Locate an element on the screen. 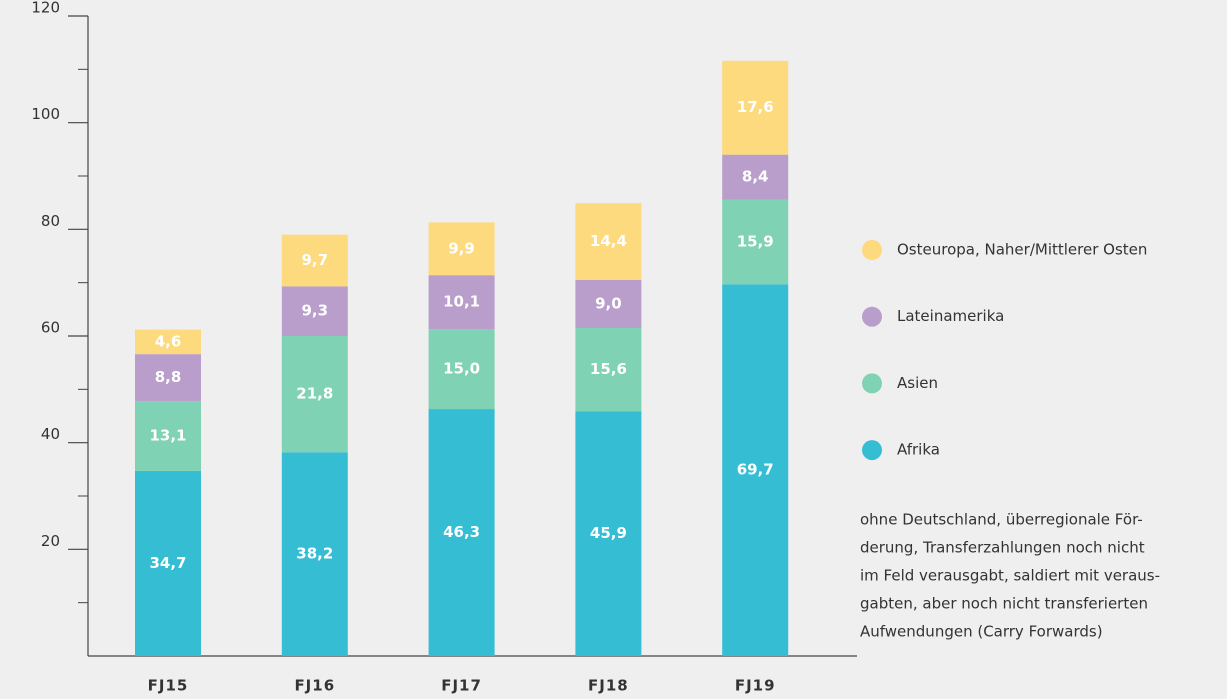 The image size is (1227, 699). value-label: 10,1 is located at coordinates (461, 302).